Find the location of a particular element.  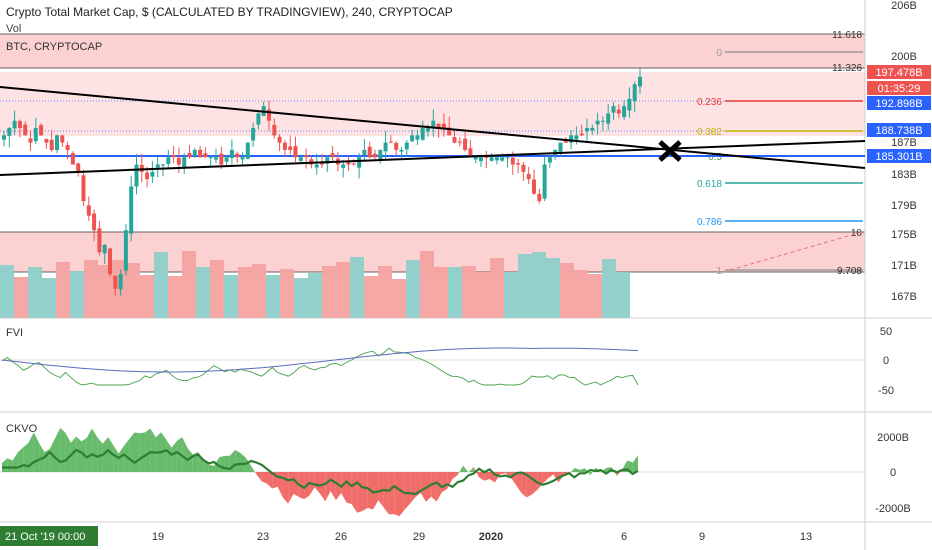

fib-label-0: 0 is located at coordinates (719, 53).